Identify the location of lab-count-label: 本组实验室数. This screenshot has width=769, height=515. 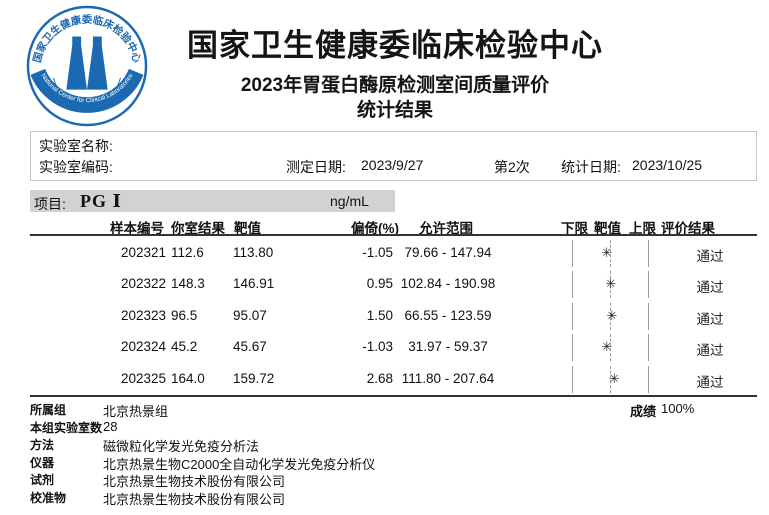
(66, 427).